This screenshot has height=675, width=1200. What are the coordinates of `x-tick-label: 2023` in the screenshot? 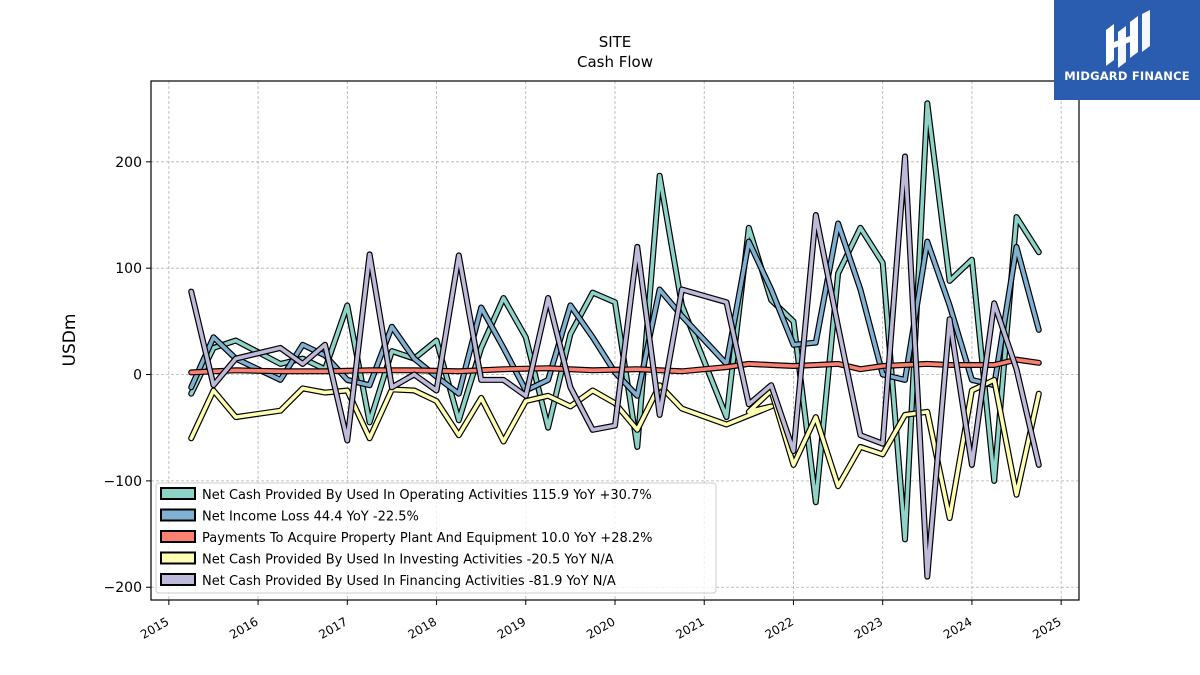 It's located at (868, 627).